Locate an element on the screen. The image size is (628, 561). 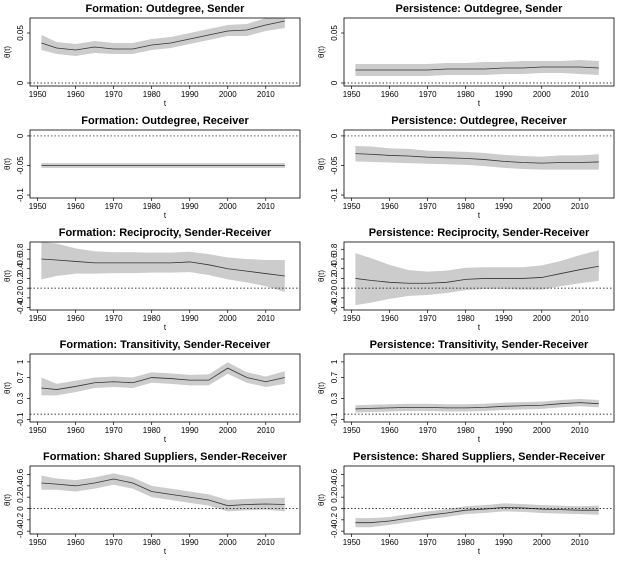
chart-title: Persistence: Outdegree, Sender is located at coordinates (480, 9).